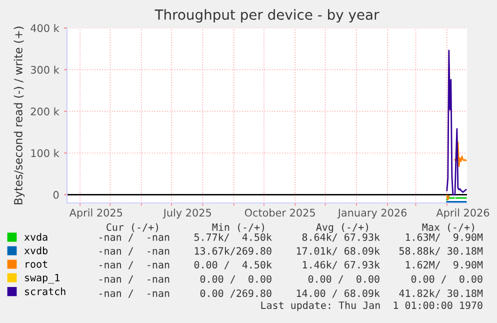 This screenshot has height=323, width=497. What do you see at coordinates (338, 293) in the screenshot?
I see `text: 14.00 / 68.09k` at bounding box center [338, 293].